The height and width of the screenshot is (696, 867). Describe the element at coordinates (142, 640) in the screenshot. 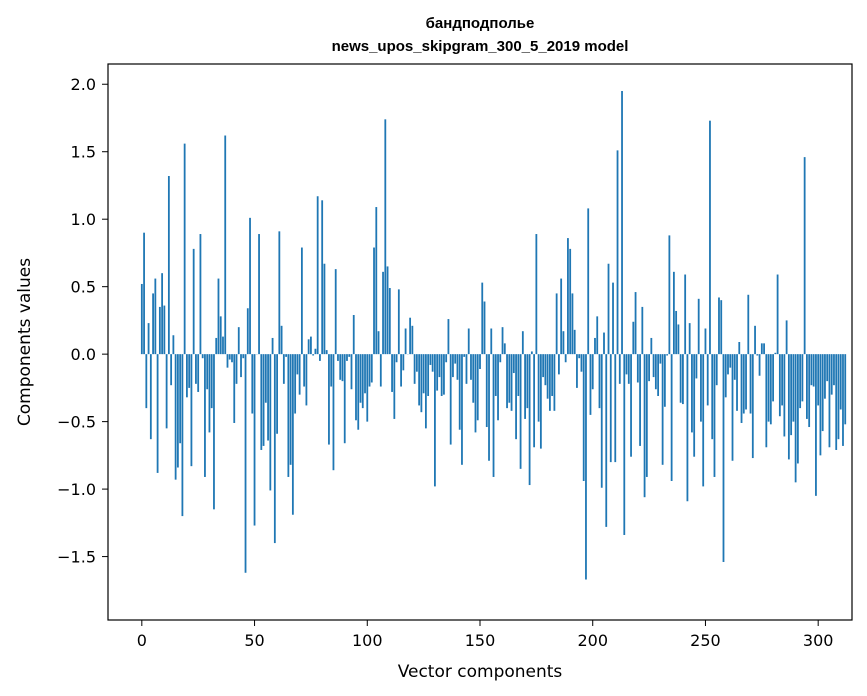

I see `x-tick-label: 0` at that location.